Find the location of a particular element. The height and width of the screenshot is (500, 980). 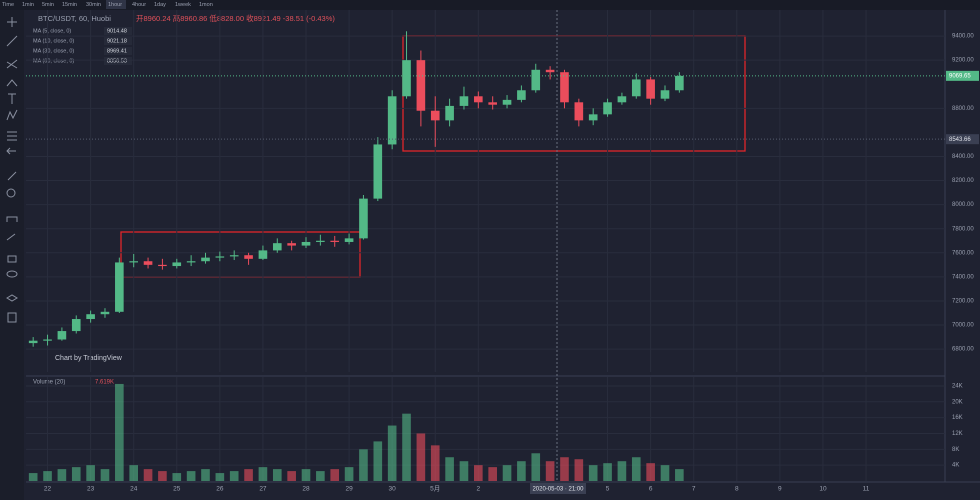

y-tick-label: 8400.00 is located at coordinates (963, 157).